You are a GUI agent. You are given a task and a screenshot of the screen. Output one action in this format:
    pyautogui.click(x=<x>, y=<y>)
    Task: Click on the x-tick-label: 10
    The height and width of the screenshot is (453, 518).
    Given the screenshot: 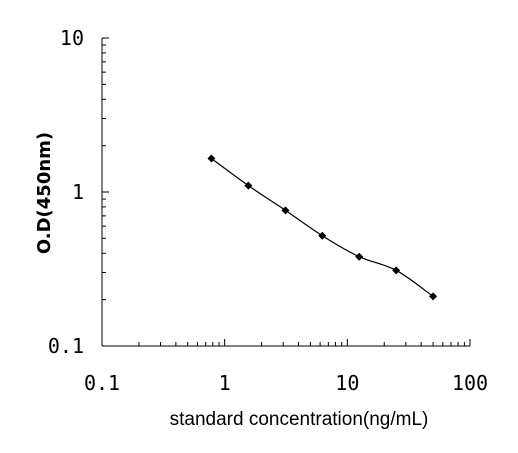 What is the action you would take?
    pyautogui.click(x=347, y=383)
    